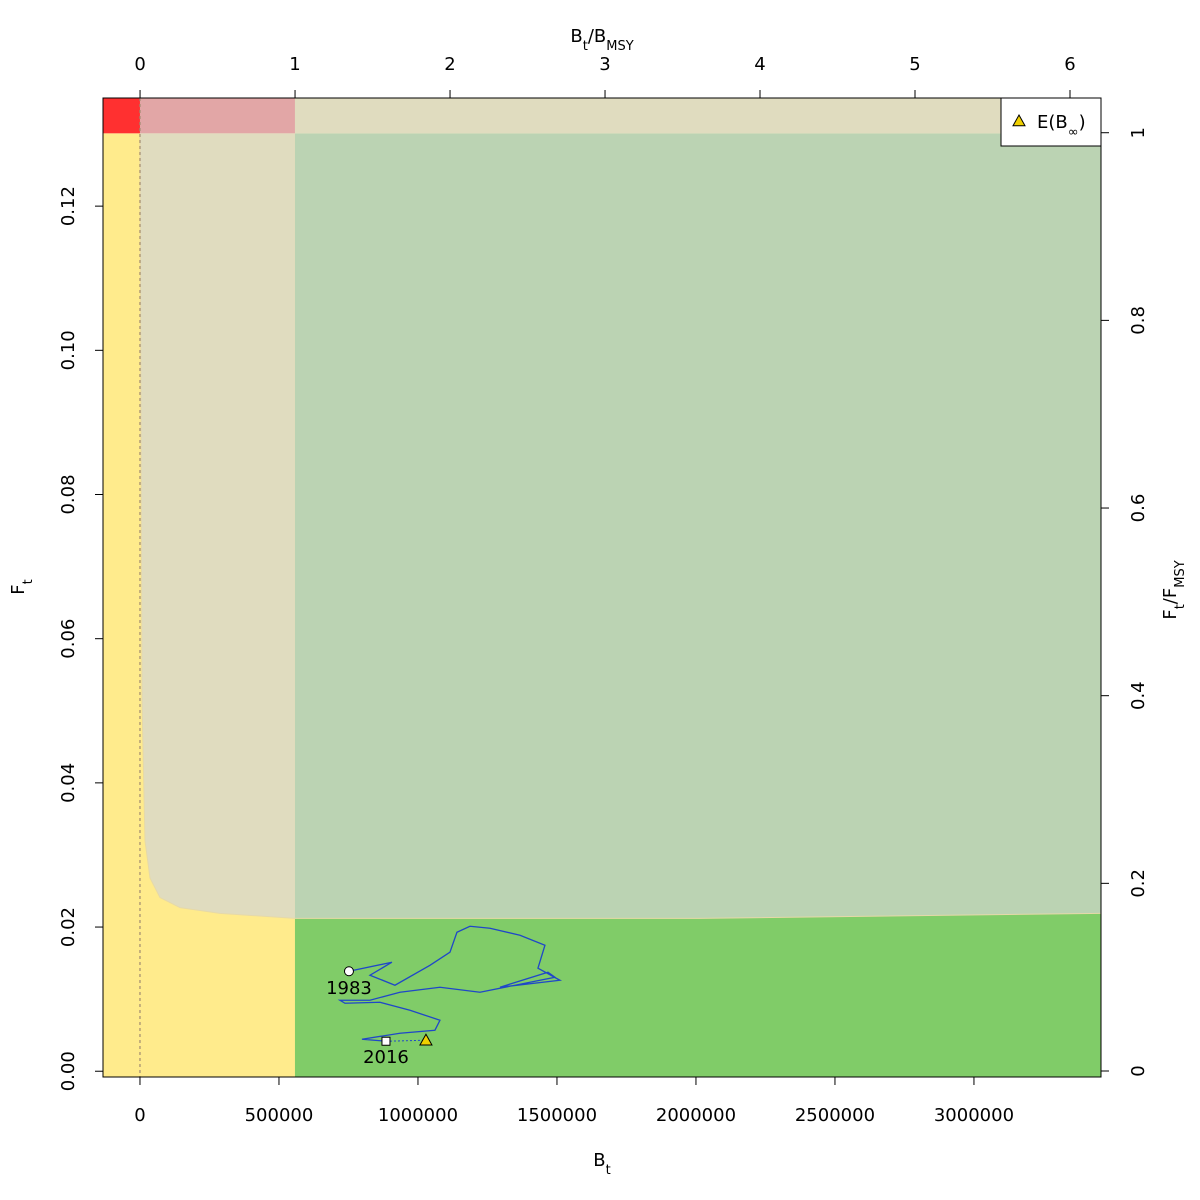 The image size is (1200, 1200). I want to click on y-tick-label: 0.04, so click(68, 783).